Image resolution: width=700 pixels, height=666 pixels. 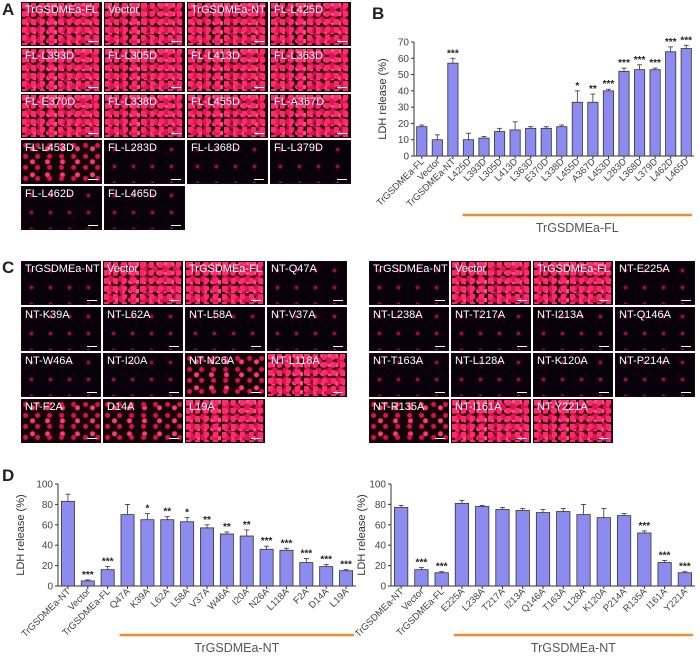 What do you see at coordinates (225, 421) in the screenshot?
I see `panel-c-left-tile: L19A` at bounding box center [225, 421].